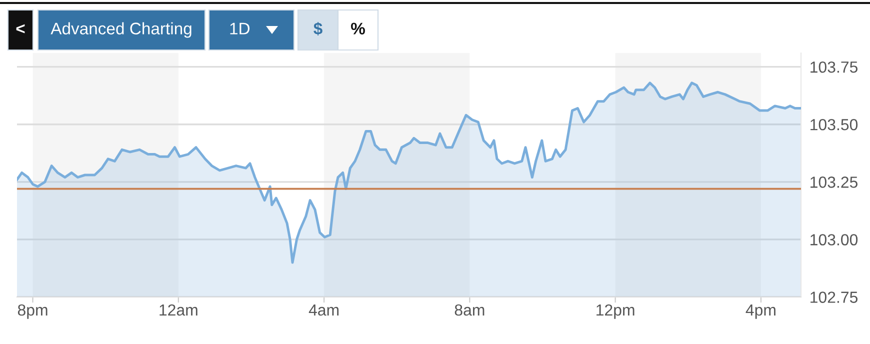 The width and height of the screenshot is (870, 344). What do you see at coordinates (33, 311) in the screenshot?
I see `x-tick-label: 8pm` at bounding box center [33, 311].